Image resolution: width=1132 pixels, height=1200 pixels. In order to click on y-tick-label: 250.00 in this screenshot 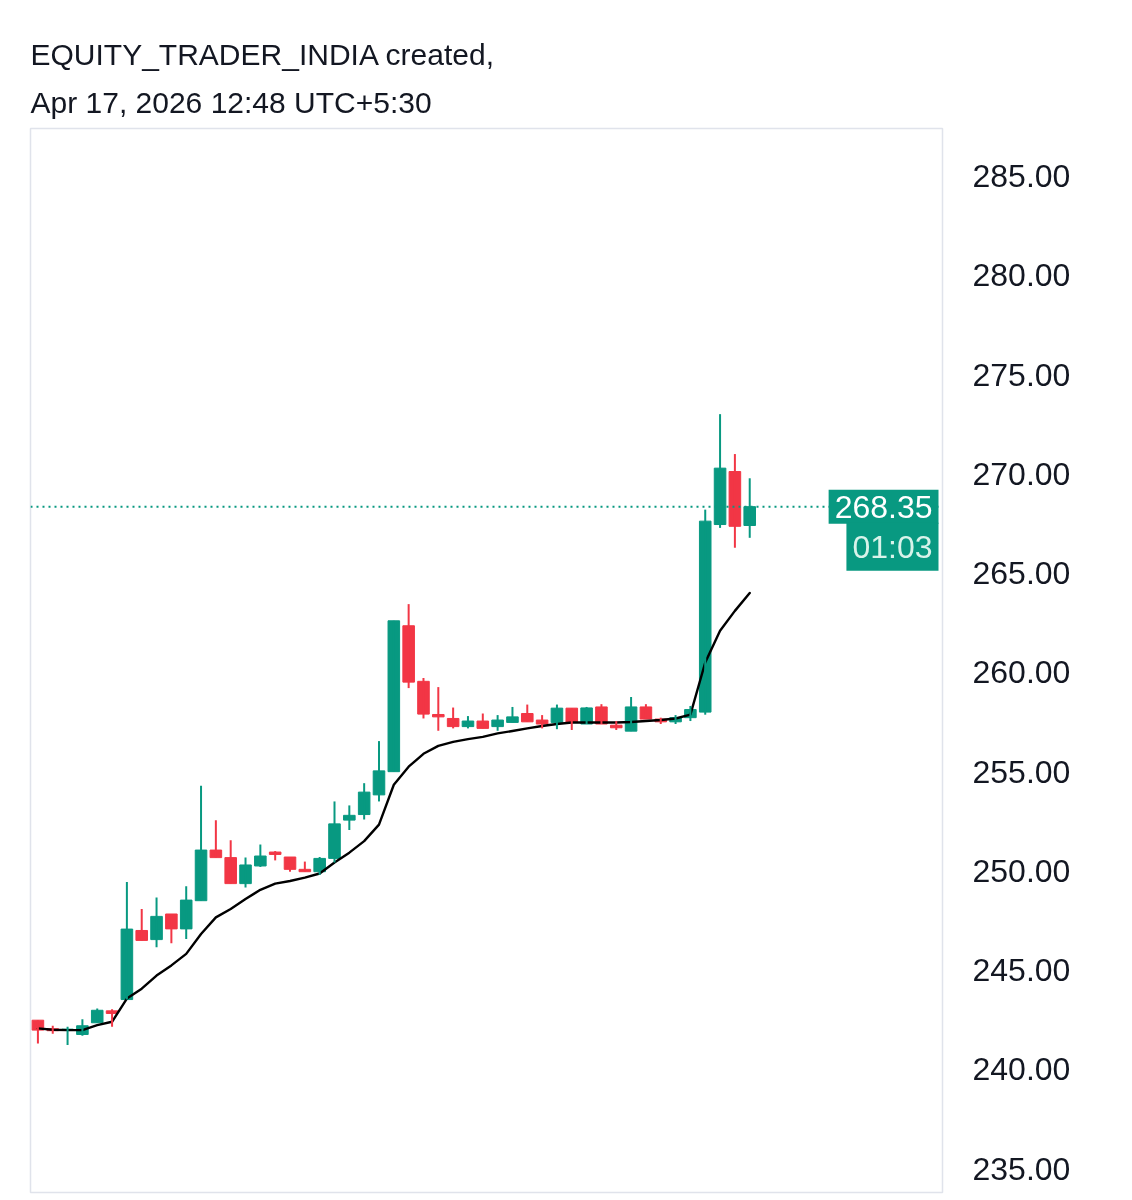, I will do `click(1021, 870)`.